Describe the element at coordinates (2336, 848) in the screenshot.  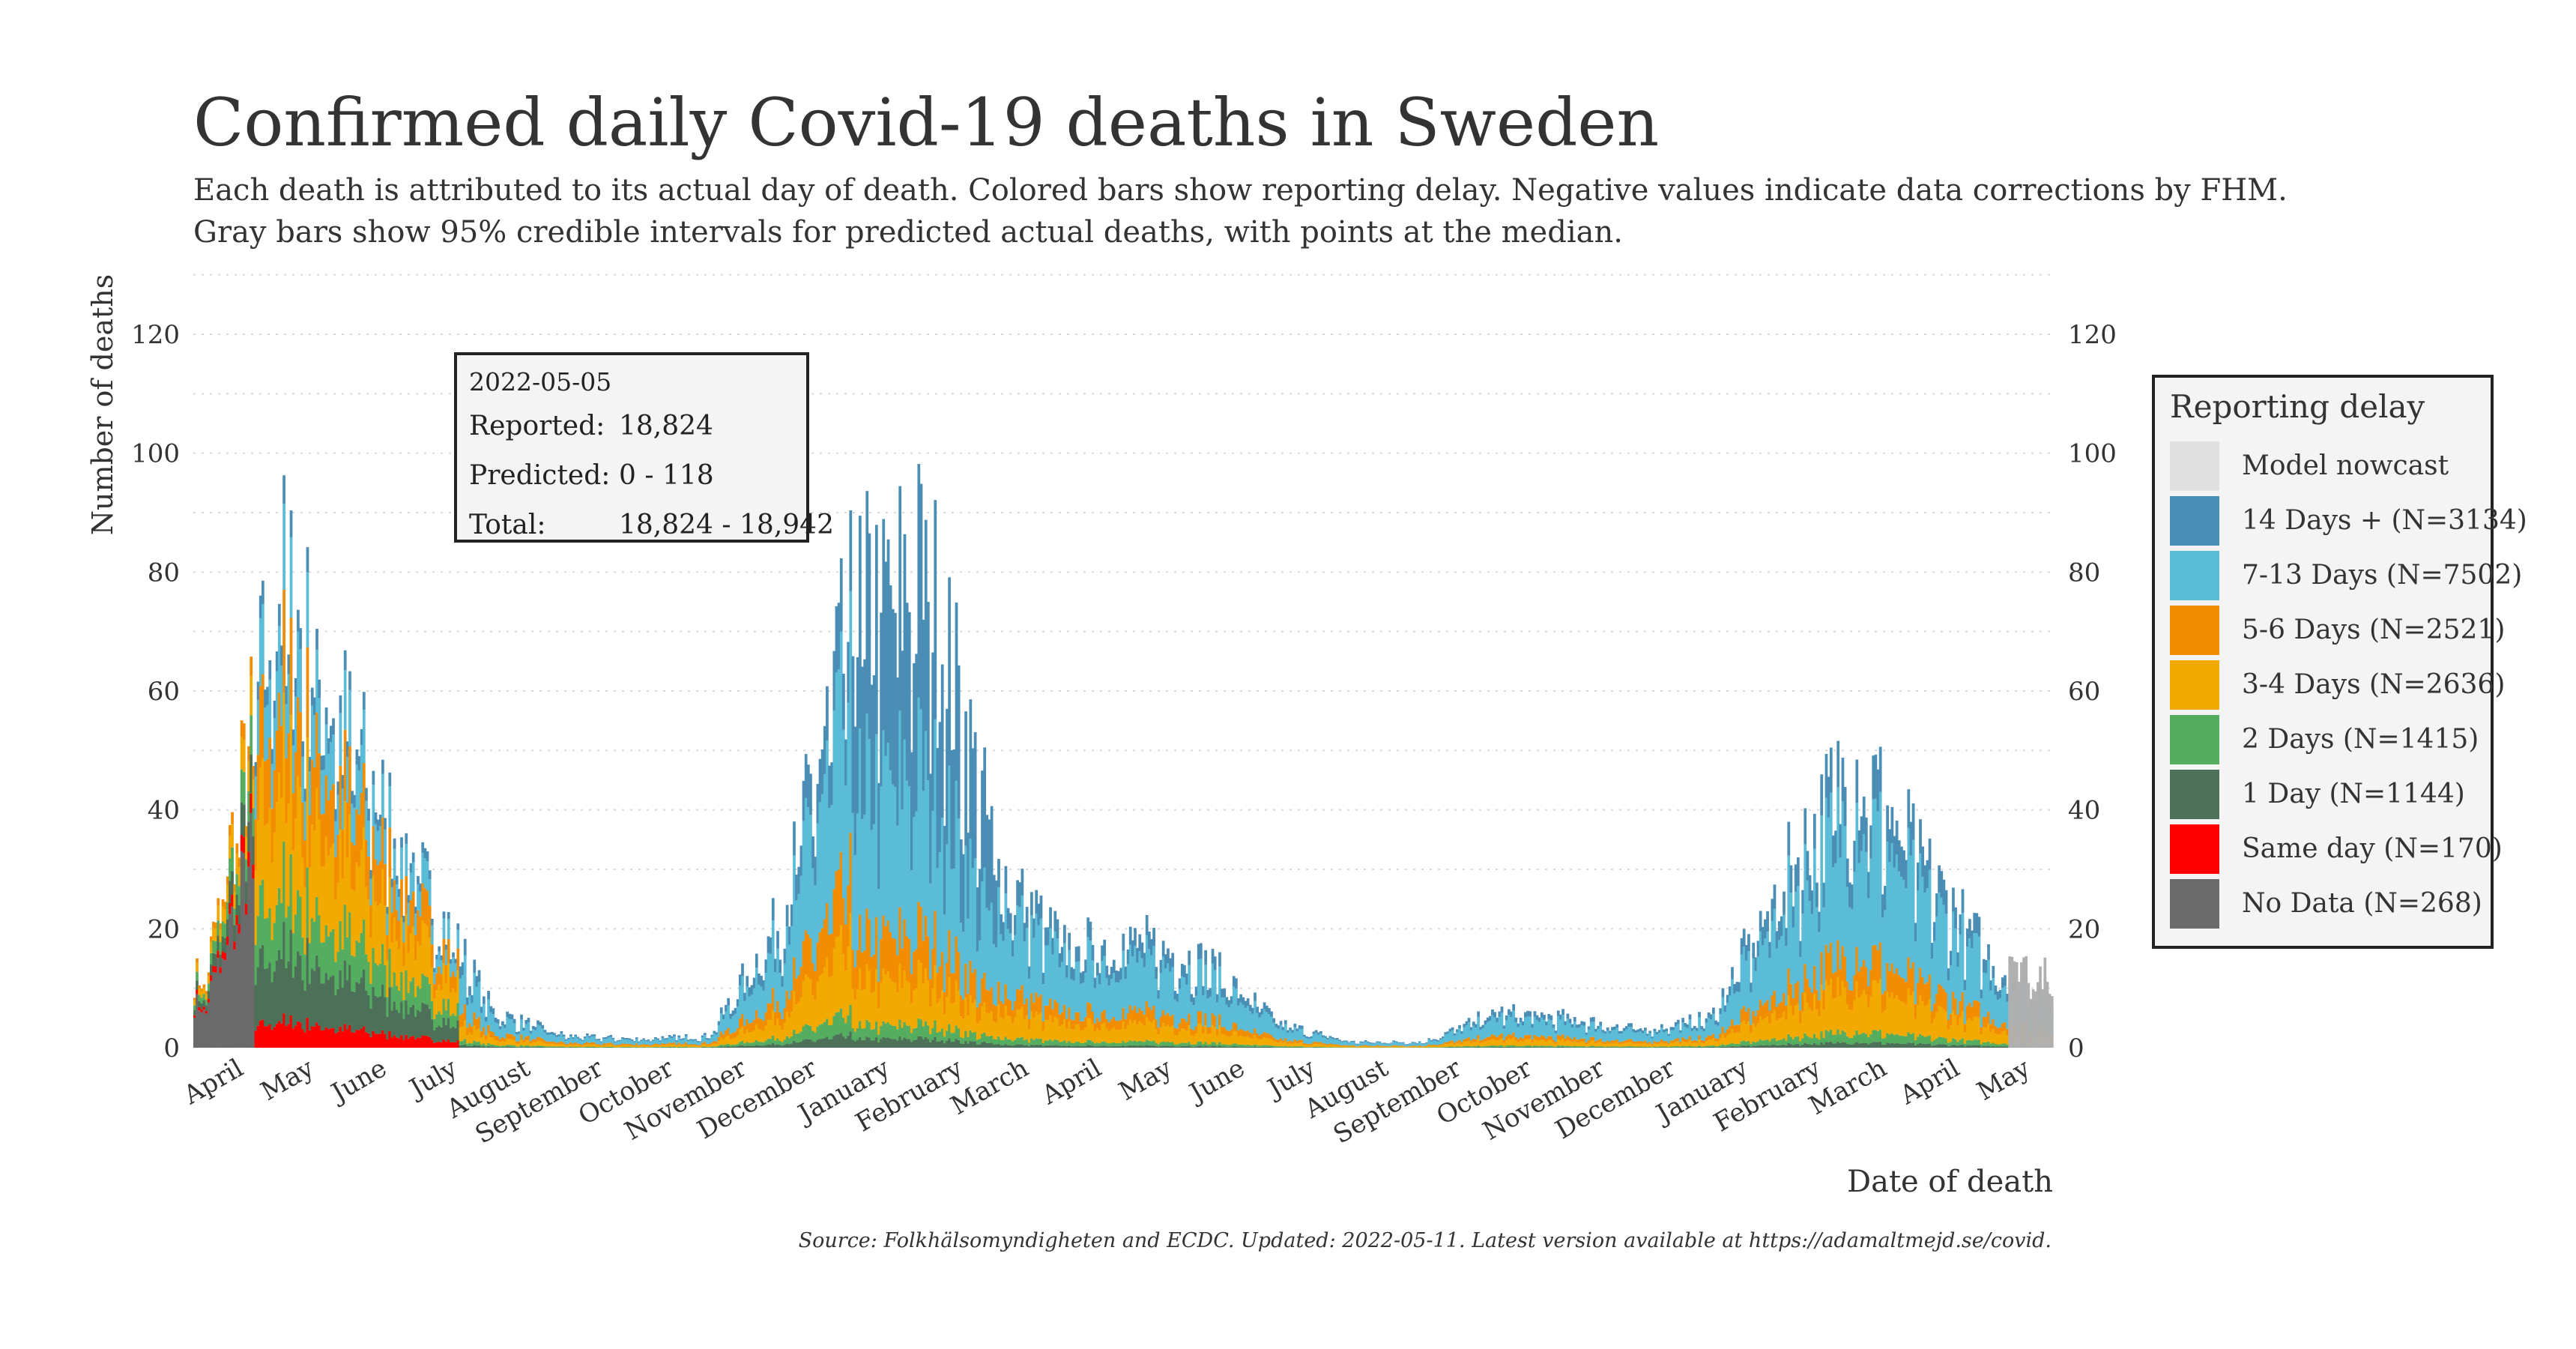
I see `legend-item-same-day: Same day (N=170)` at that location.